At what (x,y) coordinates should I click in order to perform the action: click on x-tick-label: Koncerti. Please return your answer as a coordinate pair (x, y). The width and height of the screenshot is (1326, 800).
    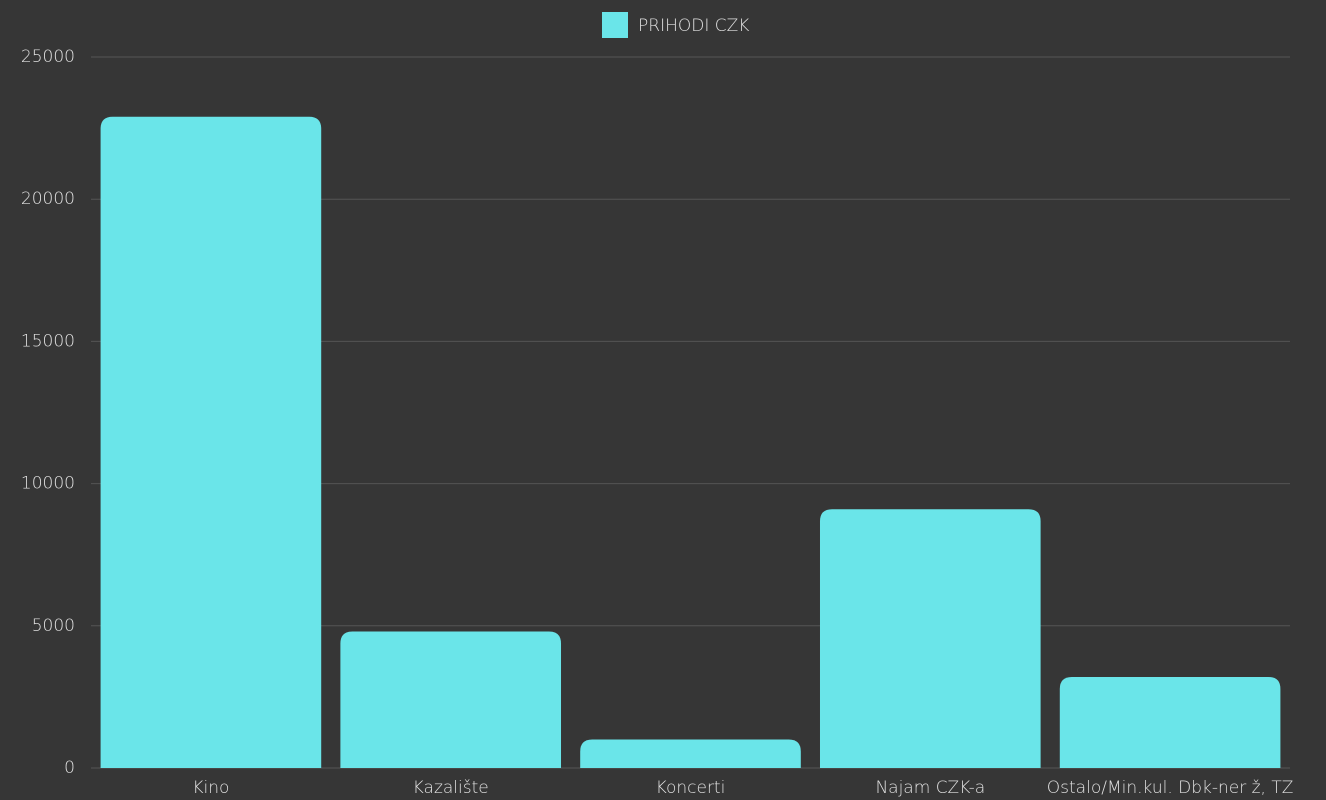
    Looking at the image, I should click on (691, 788).